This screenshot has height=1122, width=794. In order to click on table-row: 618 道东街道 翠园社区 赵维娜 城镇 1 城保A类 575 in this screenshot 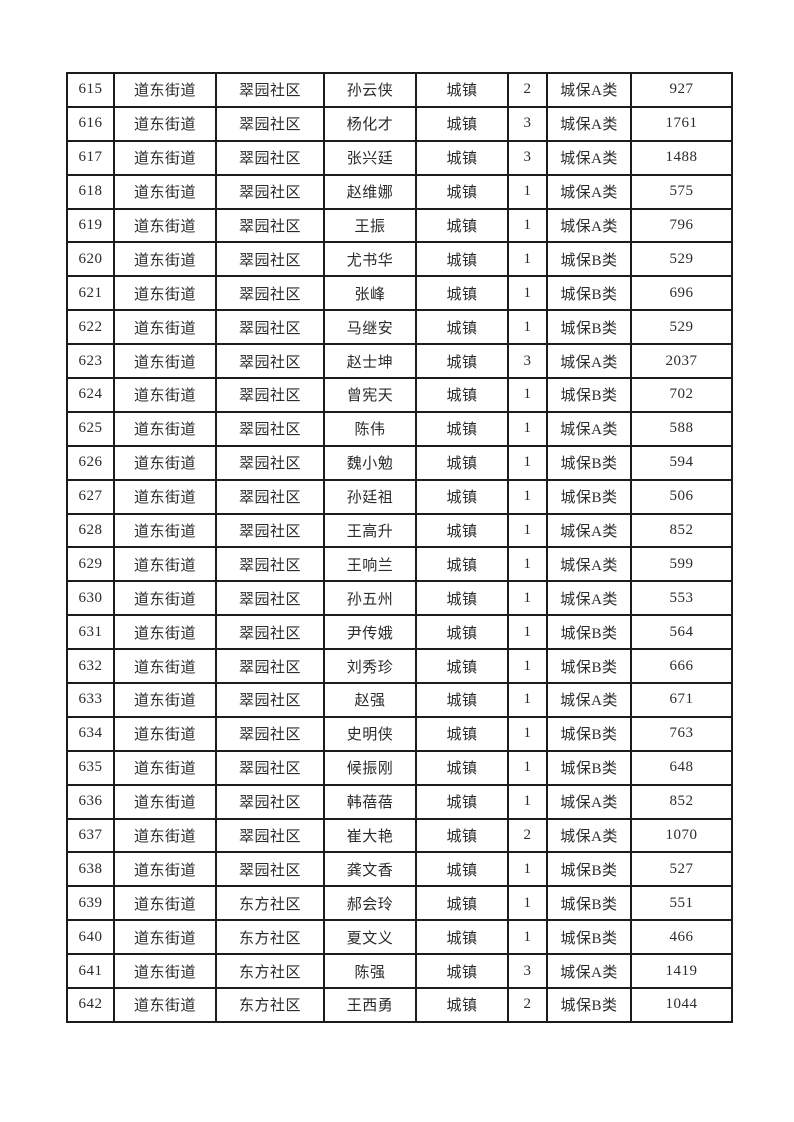, I will do `click(399, 191)`.